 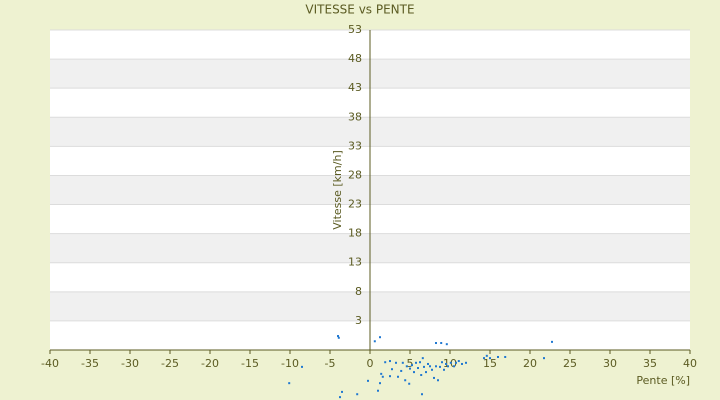 What do you see at coordinates (355, 204) in the screenshot?
I see `y-tick-label: 23` at bounding box center [355, 204].